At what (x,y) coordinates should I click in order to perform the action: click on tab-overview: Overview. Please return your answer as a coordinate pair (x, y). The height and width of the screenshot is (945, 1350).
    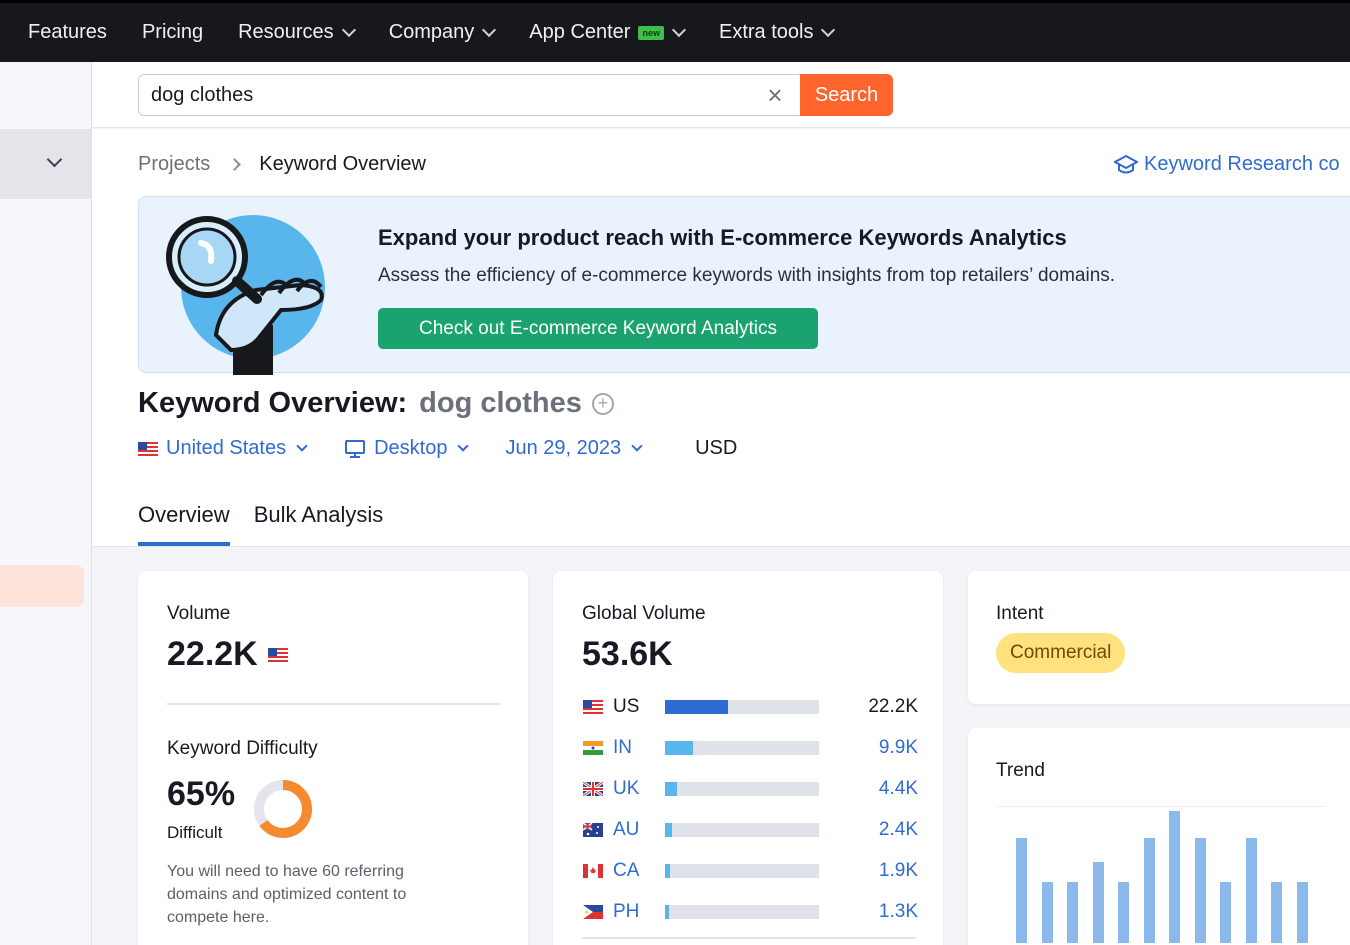
    Looking at the image, I should click on (184, 524).